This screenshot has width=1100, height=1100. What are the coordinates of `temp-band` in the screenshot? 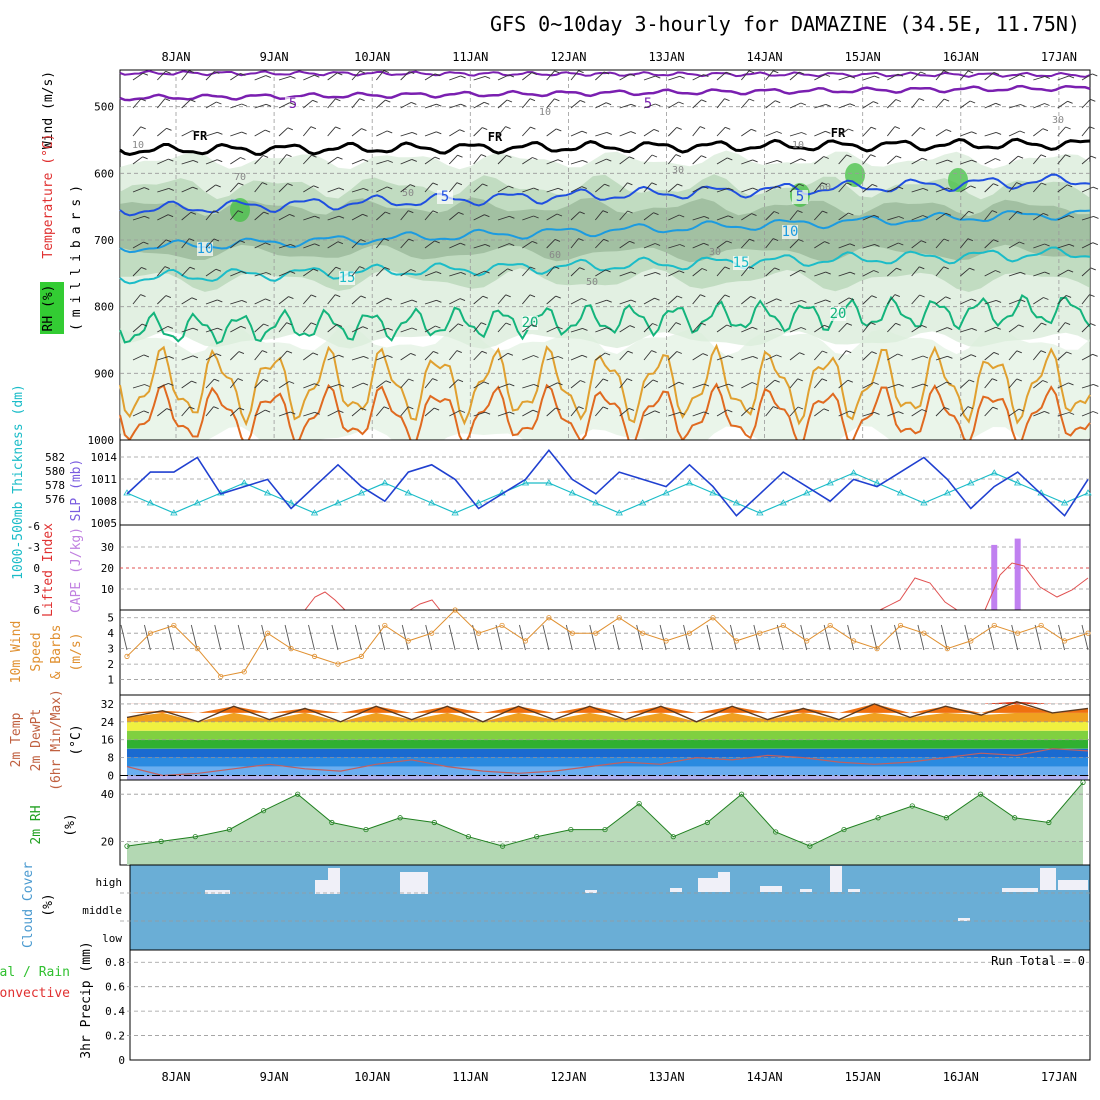 It's located at (607, 726).